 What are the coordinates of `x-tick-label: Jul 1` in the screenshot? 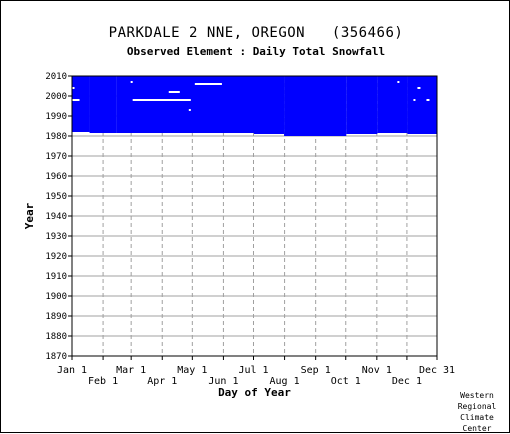 It's located at (253, 370).